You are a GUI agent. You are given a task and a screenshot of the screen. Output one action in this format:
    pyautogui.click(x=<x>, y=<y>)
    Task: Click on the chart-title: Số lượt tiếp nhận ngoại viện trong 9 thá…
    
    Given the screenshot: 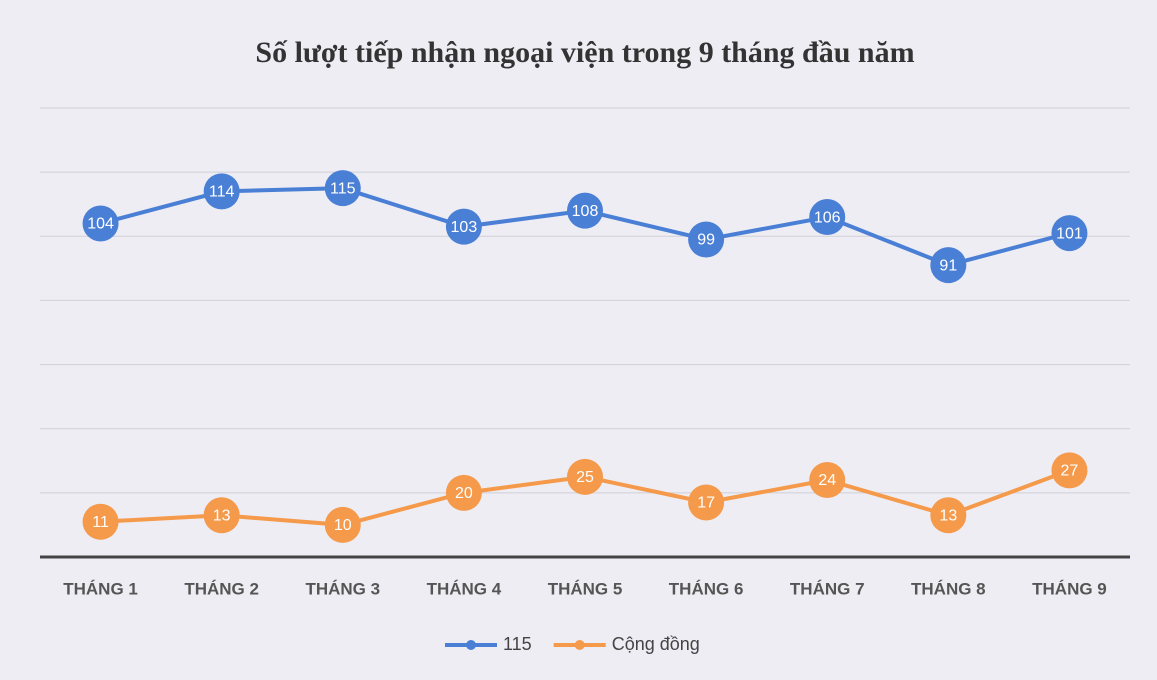 What is the action you would take?
    pyautogui.click(x=584, y=52)
    